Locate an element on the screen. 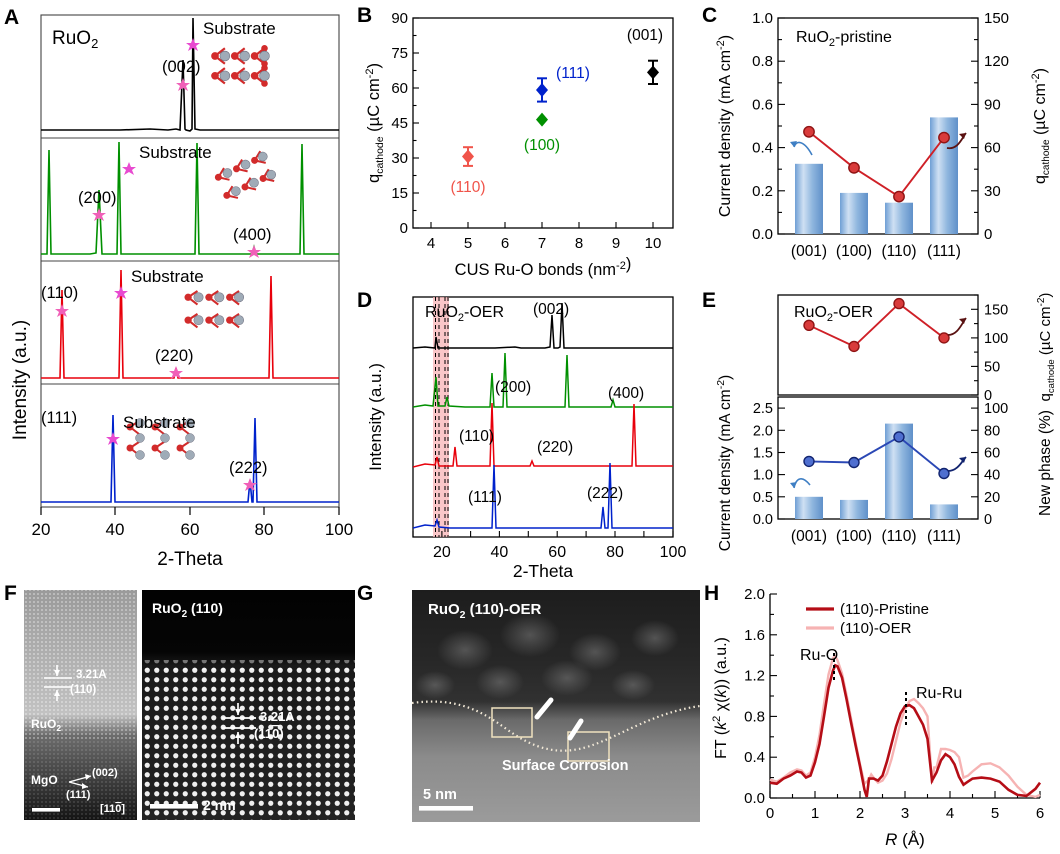 The image size is (1060, 854). svg-text: 0.0 is located at coordinates (763, 520).